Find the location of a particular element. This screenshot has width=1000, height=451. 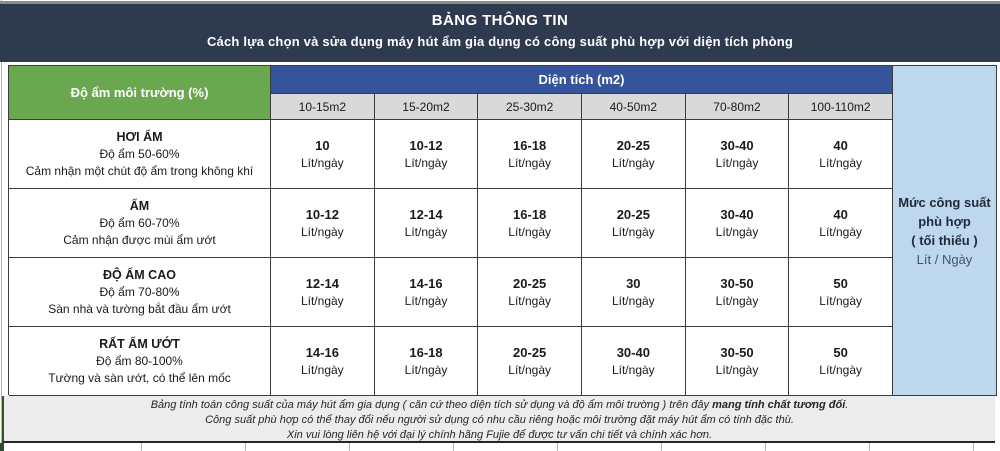

area-column-header: 15-20m2 is located at coordinates (426, 107).